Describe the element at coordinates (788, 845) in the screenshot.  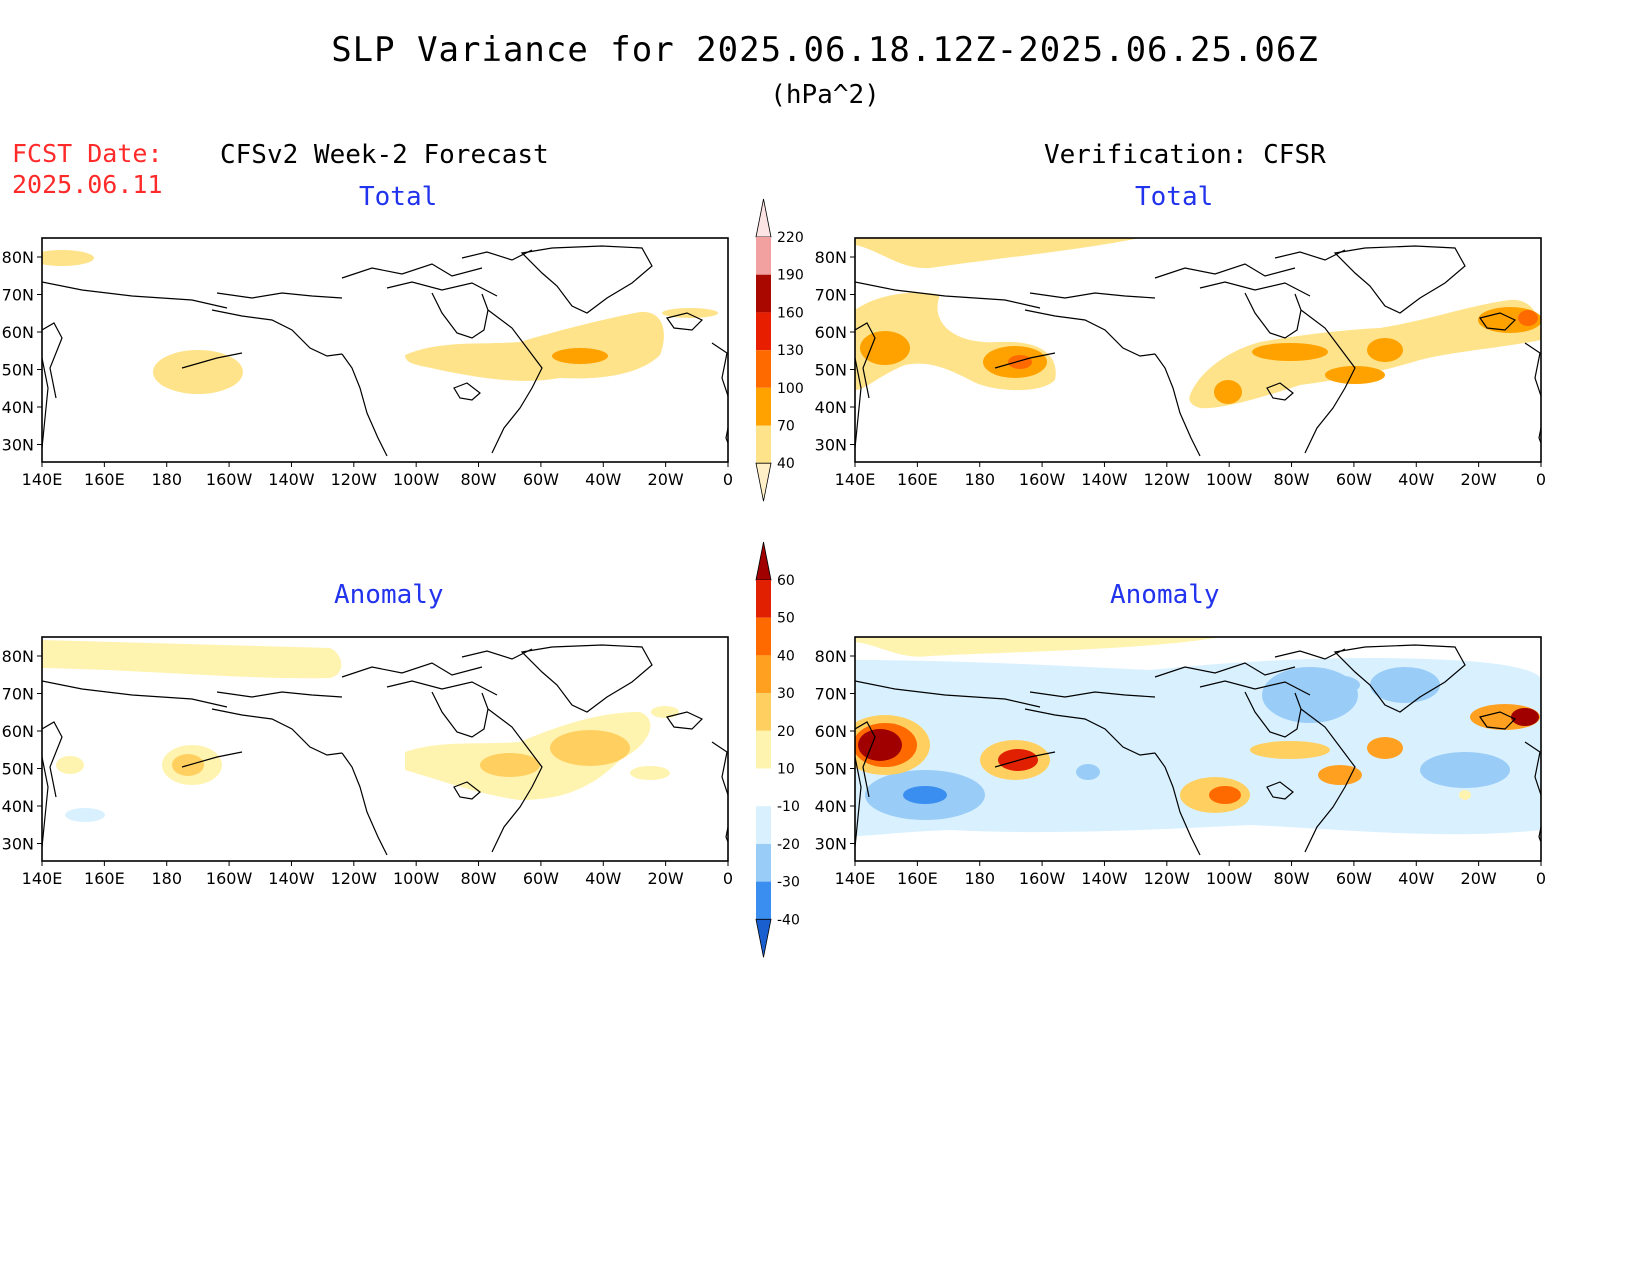
I see `colorbar-tick-label: -20` at that location.